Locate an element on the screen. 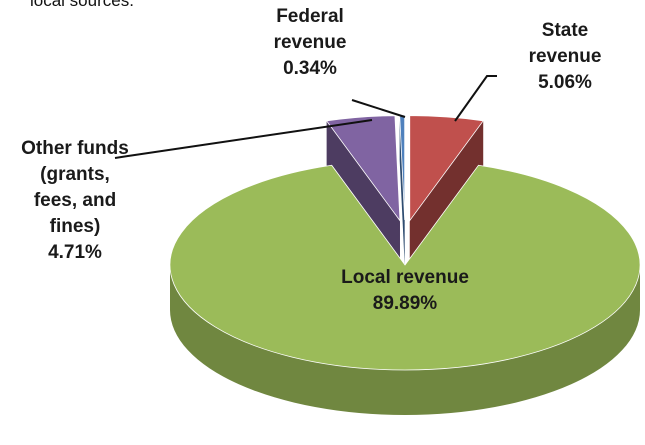  value-label: 5.06% is located at coordinates (565, 82).